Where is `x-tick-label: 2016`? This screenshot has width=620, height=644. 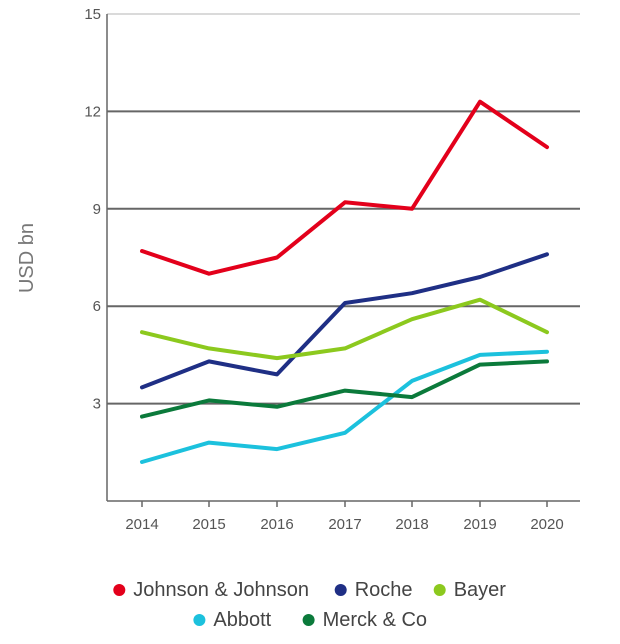 x-tick-label: 2016 is located at coordinates (276, 524).